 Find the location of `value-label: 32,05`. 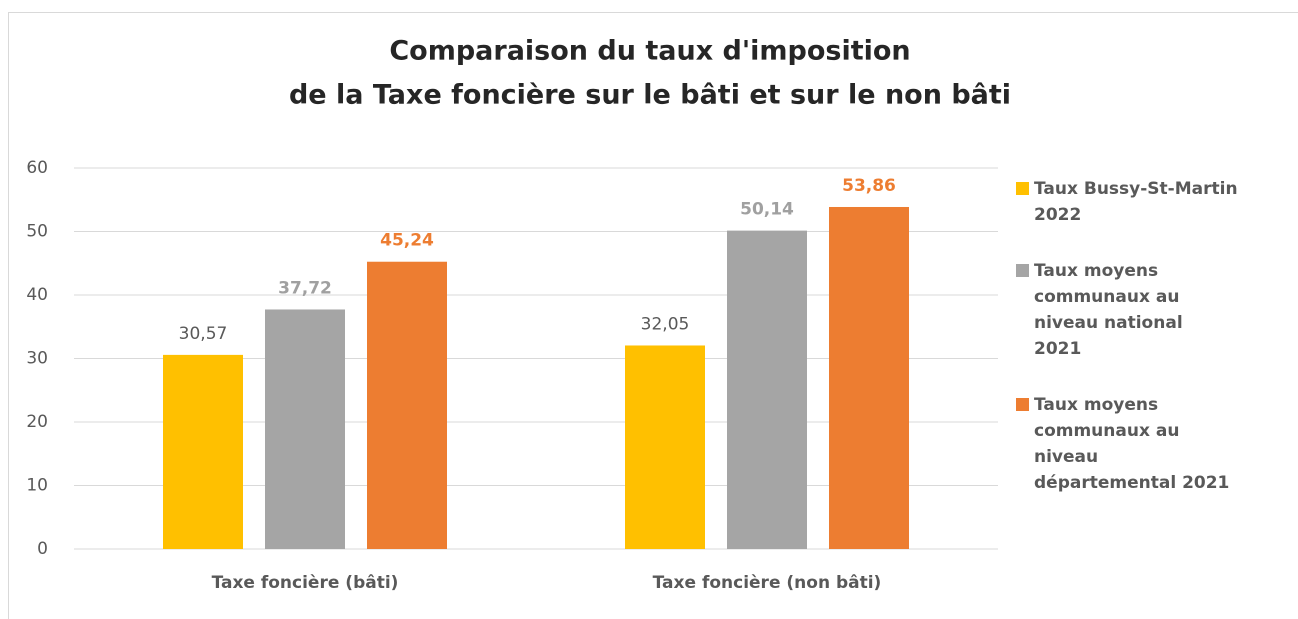

value-label: 32,05 is located at coordinates (665, 324).